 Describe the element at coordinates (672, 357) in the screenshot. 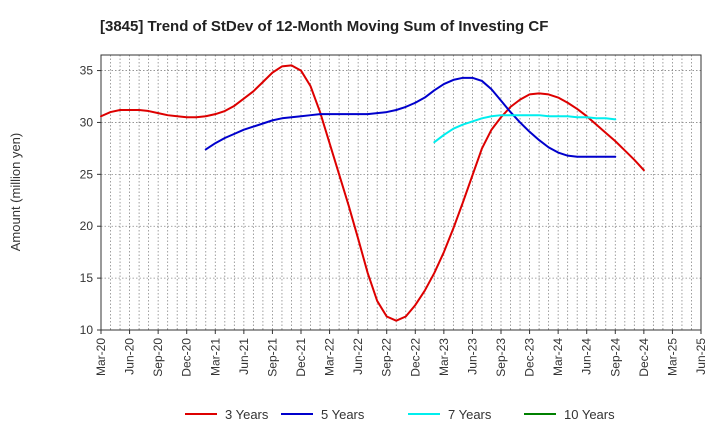

I see `x-tick-label: Mar-25` at that location.